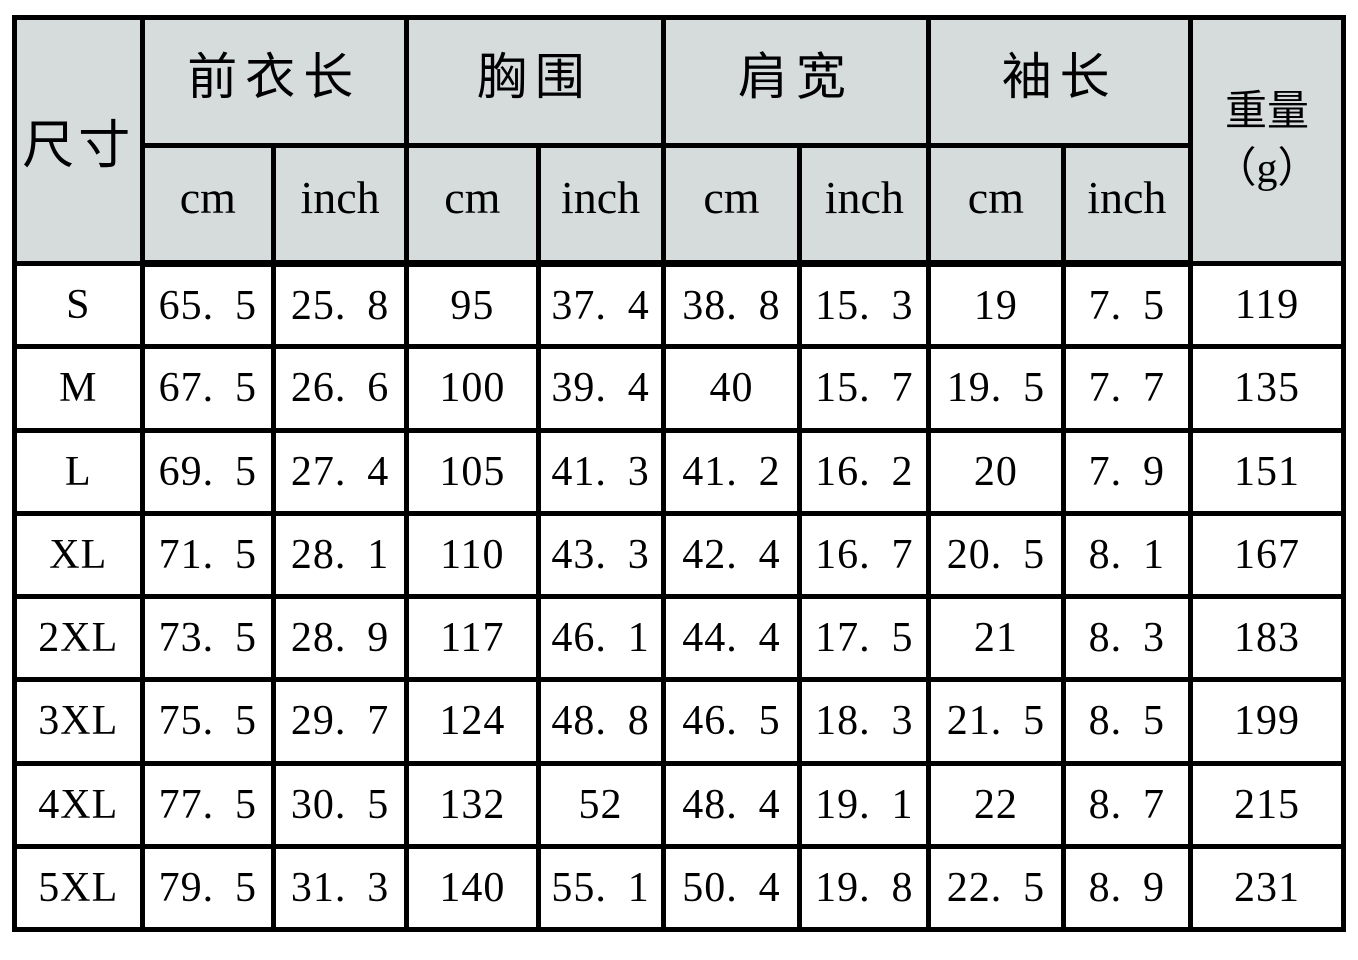 The height and width of the screenshot is (960, 1358). What do you see at coordinates (208, 471) in the screenshot?
I see `value-cell: 69. 5` at bounding box center [208, 471].